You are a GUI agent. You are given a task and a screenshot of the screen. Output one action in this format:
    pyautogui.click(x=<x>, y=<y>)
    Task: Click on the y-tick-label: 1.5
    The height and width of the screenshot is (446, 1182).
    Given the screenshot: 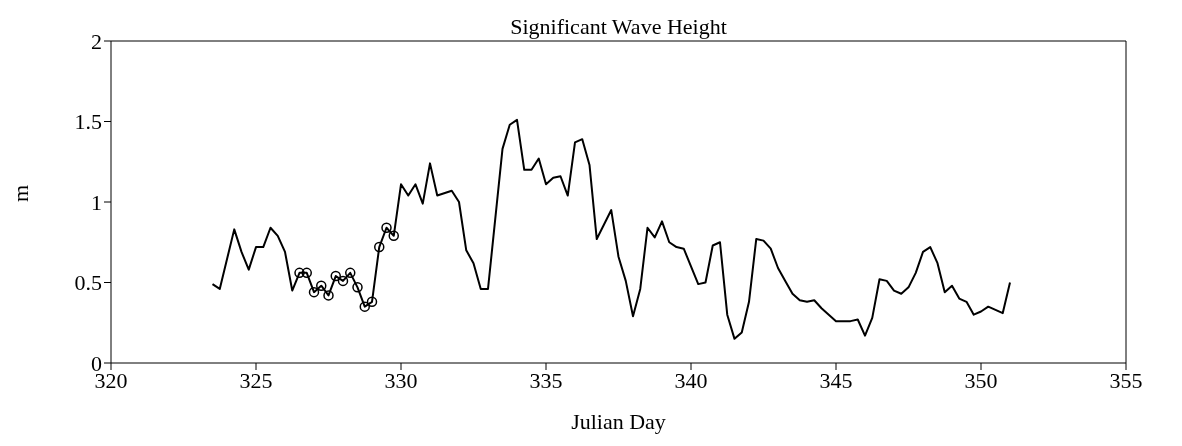 What is the action you would take?
    pyautogui.click(x=88, y=122)
    